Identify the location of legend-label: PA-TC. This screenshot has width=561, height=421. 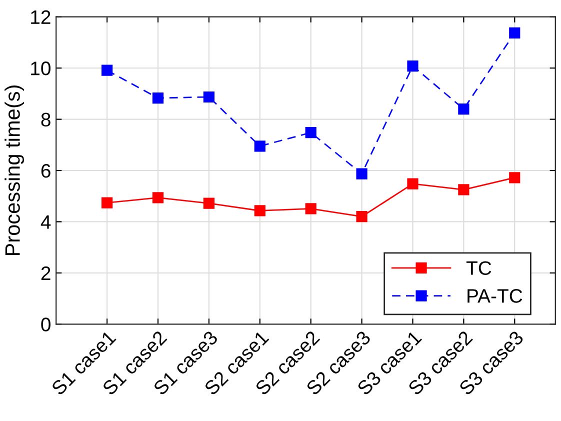
(495, 296).